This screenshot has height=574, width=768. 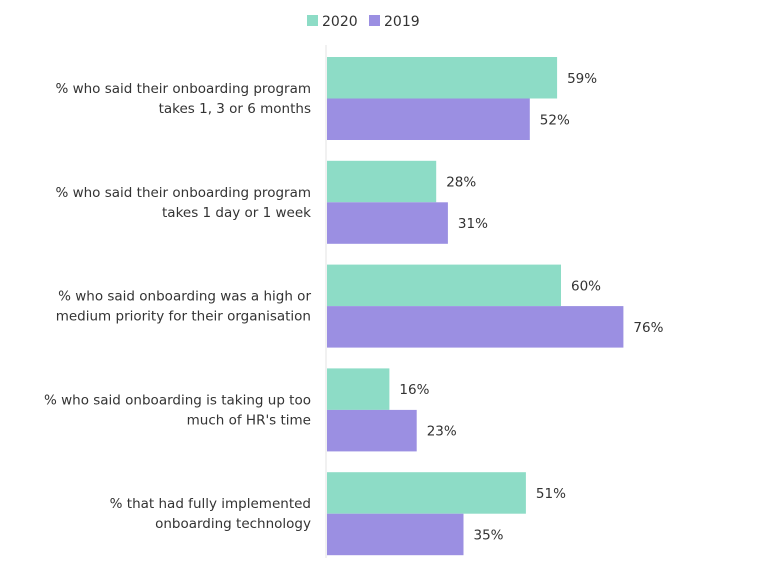 What do you see at coordinates (233, 524) in the screenshot?
I see `category-label: onboarding technology` at bounding box center [233, 524].